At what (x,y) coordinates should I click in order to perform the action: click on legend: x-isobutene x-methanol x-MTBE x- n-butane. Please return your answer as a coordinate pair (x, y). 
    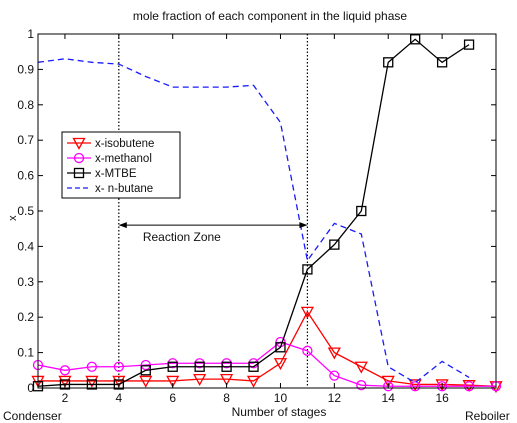
    Looking at the image, I should click on (121, 165).